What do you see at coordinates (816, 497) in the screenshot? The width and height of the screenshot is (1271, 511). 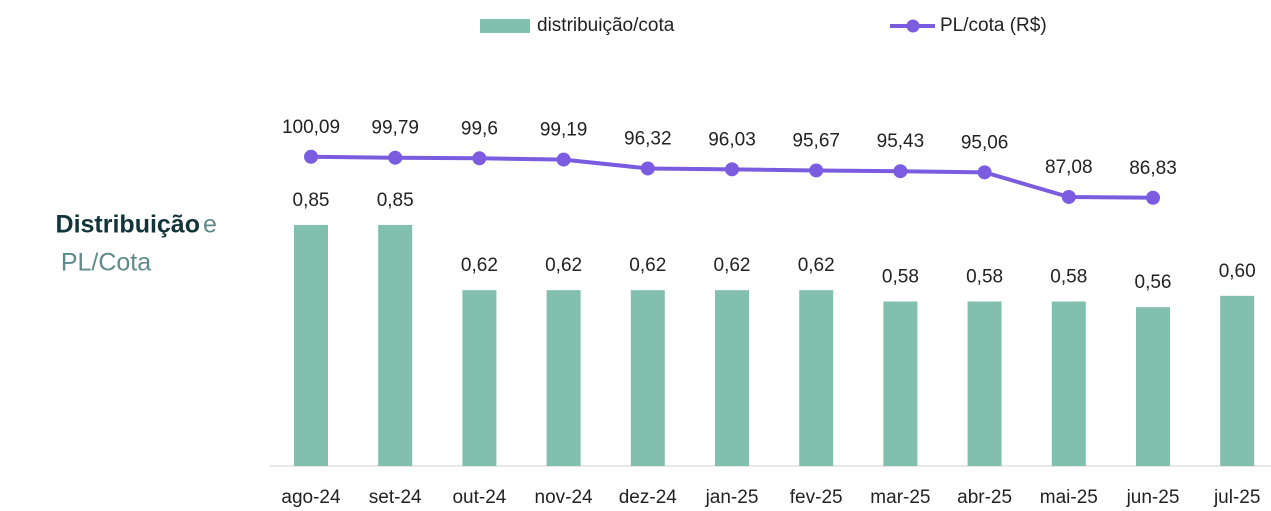 I see `x-tick-label: fev-25` at bounding box center [816, 497].